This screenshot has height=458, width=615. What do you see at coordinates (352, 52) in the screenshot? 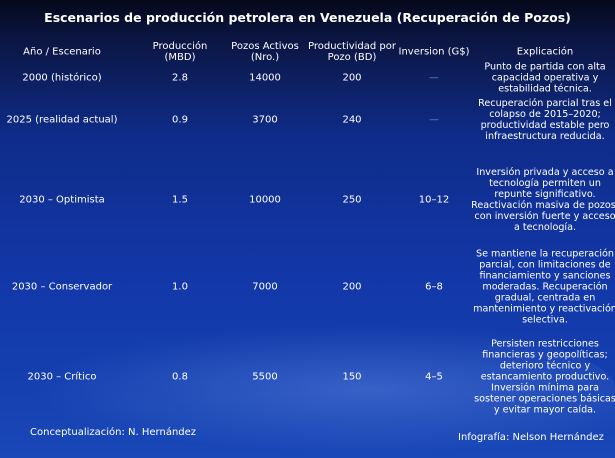
I see `header-productivity: Productividad por Pozo (BD)` at bounding box center [352, 52].